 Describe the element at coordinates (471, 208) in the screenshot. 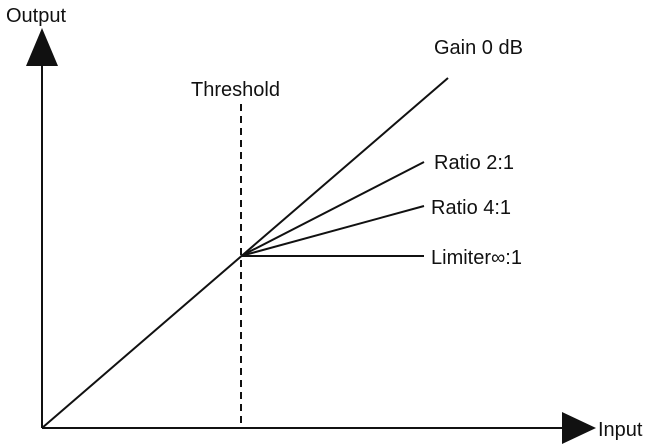

I see `ratio-4-label: Ratio 4:1` at that location.